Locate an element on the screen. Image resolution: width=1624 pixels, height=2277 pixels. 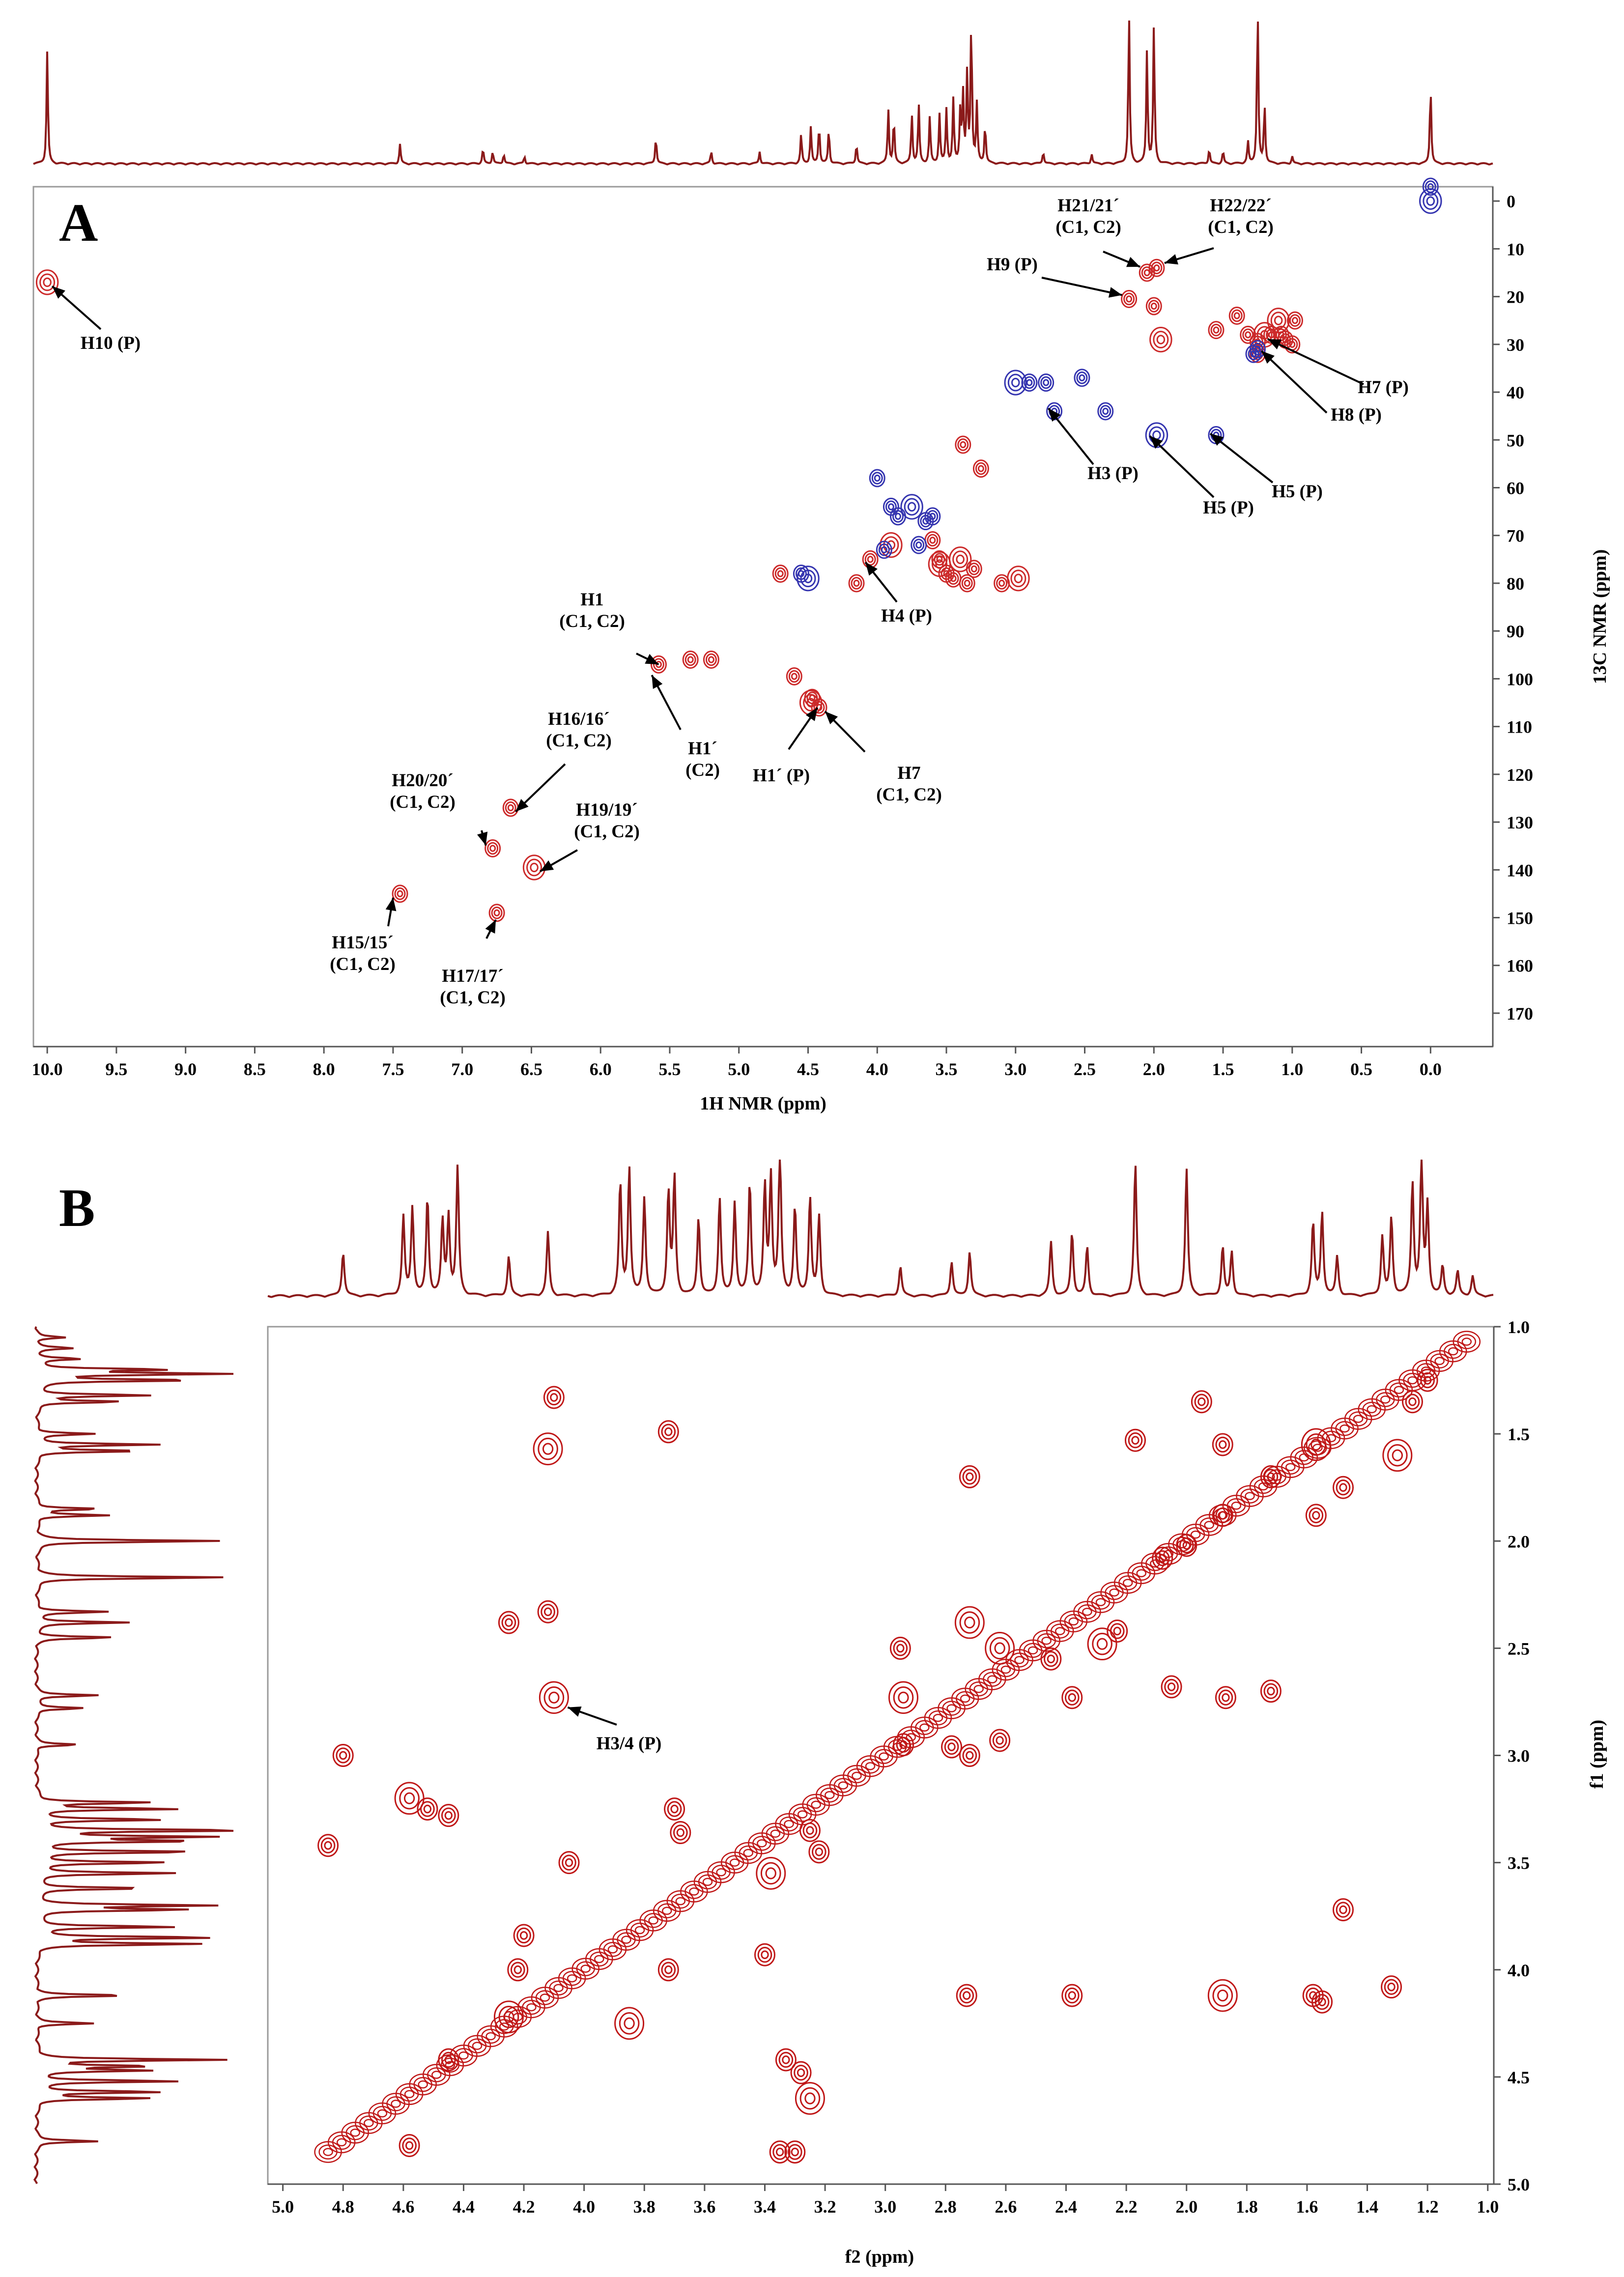
x-tick-label: 2.4 is located at coordinates (1066, 2207).